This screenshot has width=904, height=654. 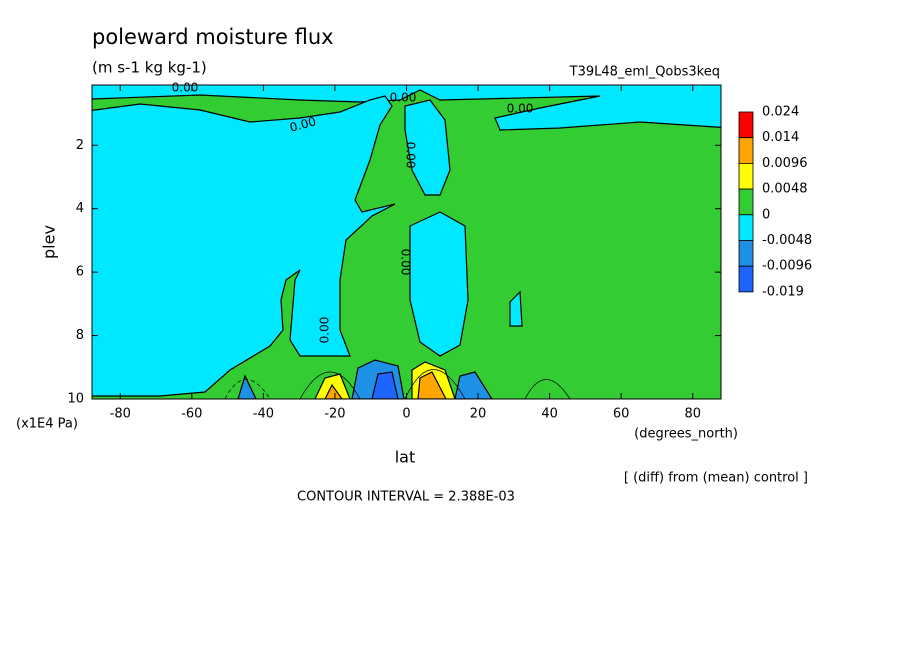 I want to click on note: [ (diff) from (mean) control ], so click(x=716, y=478).